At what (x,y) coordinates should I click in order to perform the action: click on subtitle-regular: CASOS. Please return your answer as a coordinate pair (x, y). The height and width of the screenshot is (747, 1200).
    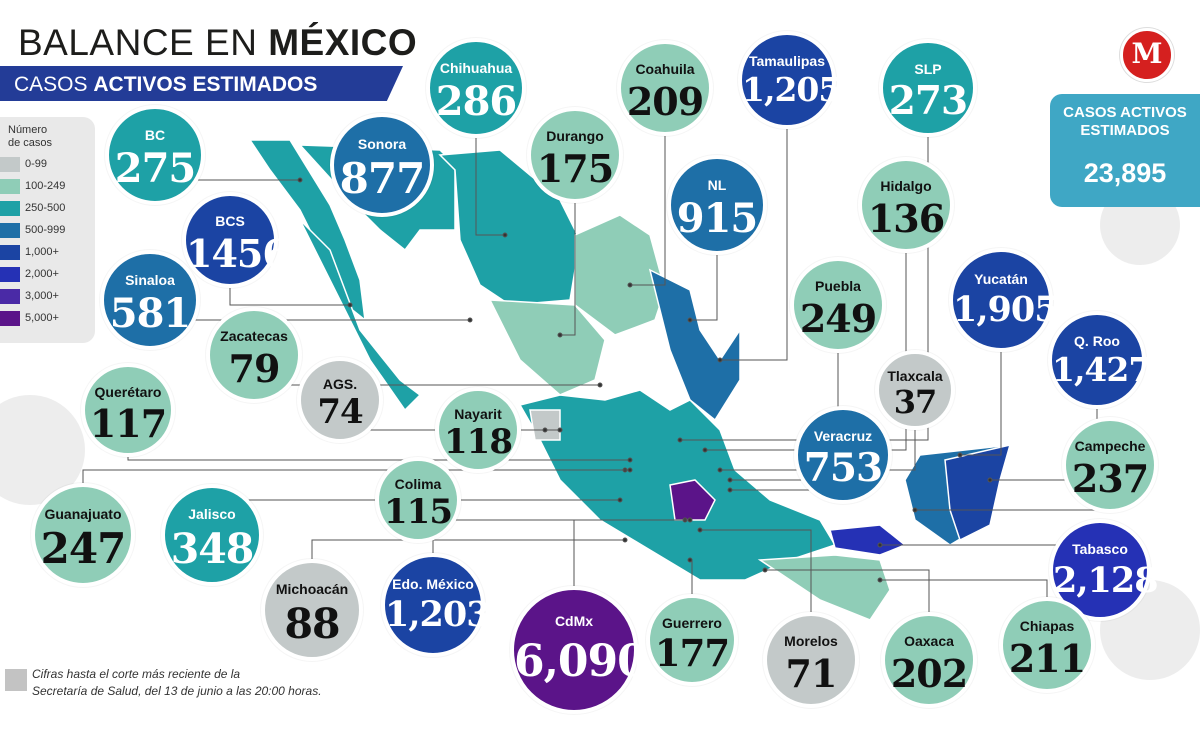
    Looking at the image, I should click on (54, 84).